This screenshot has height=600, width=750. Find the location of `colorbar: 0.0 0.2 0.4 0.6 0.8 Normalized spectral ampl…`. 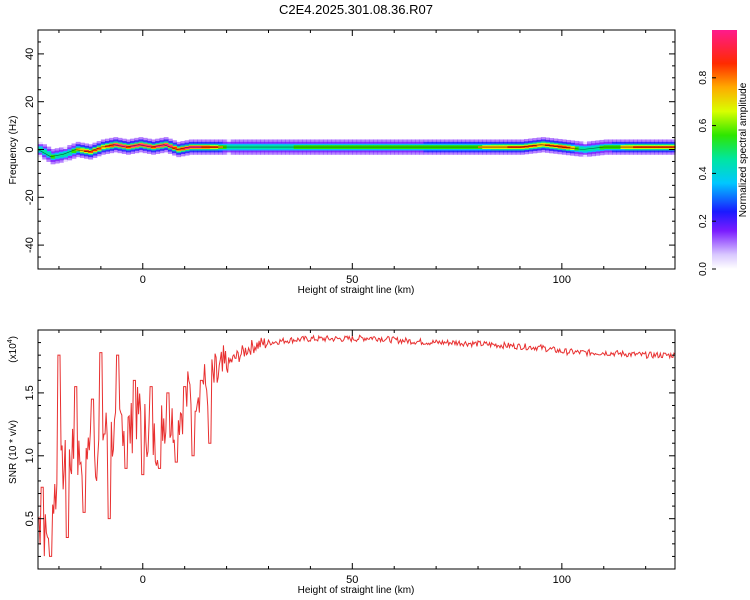

colorbar: 0.0 0.2 0.4 0.6 0.8 Normalized spectral ampl… is located at coordinates (723, 153).